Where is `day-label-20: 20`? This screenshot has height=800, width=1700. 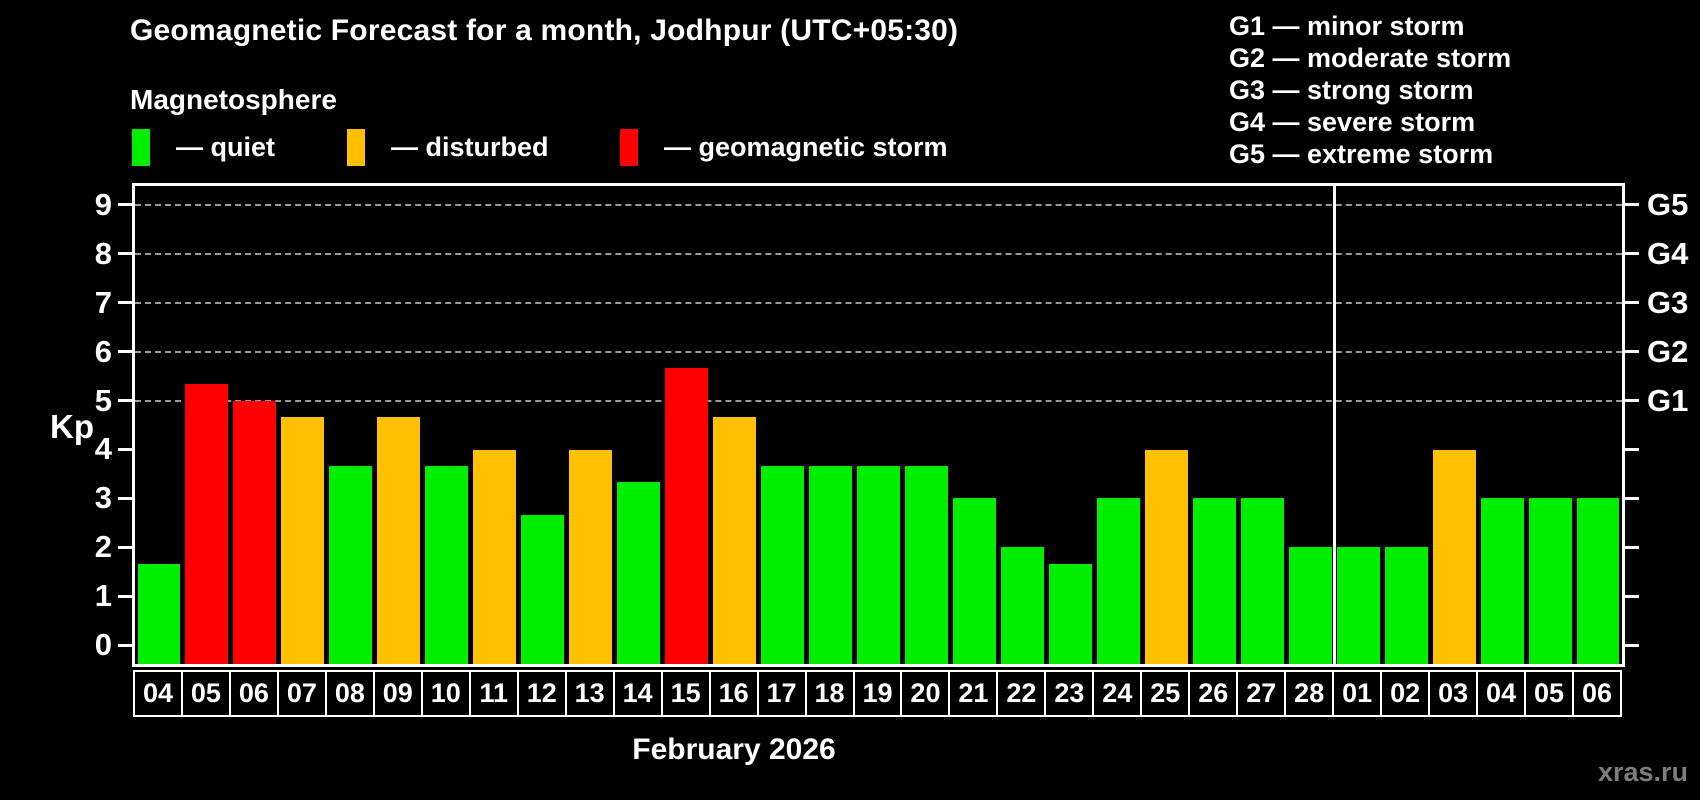 day-label-20: 20 is located at coordinates (925, 693).